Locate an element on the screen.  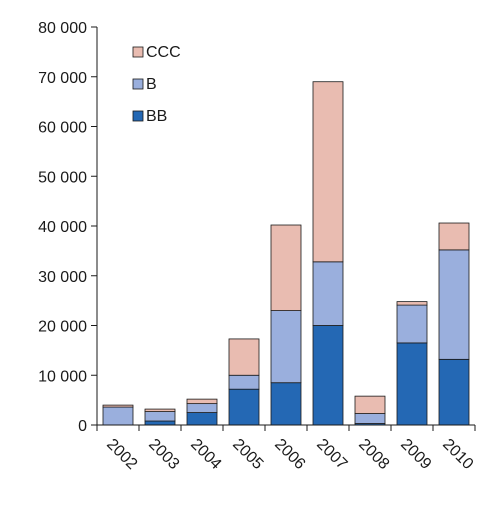
x-tick-label-2006: 2006 is located at coordinates (289, 454).